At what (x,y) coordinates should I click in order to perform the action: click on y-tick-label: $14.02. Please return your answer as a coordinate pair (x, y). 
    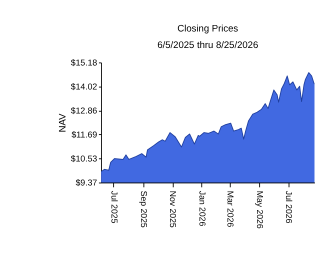
    Looking at the image, I should click on (84, 86).